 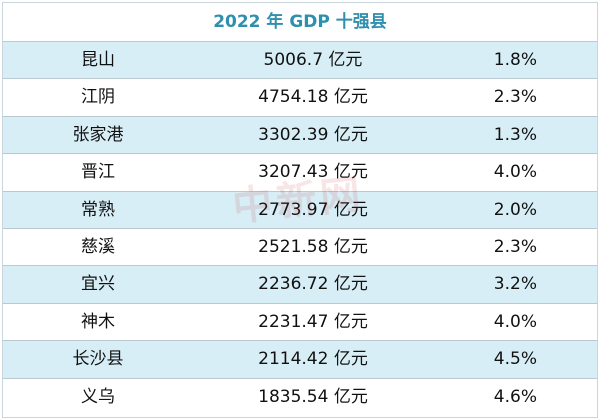 I want to click on table-row: 张家港3302.39 亿元1.3%, so click(x=300, y=135).